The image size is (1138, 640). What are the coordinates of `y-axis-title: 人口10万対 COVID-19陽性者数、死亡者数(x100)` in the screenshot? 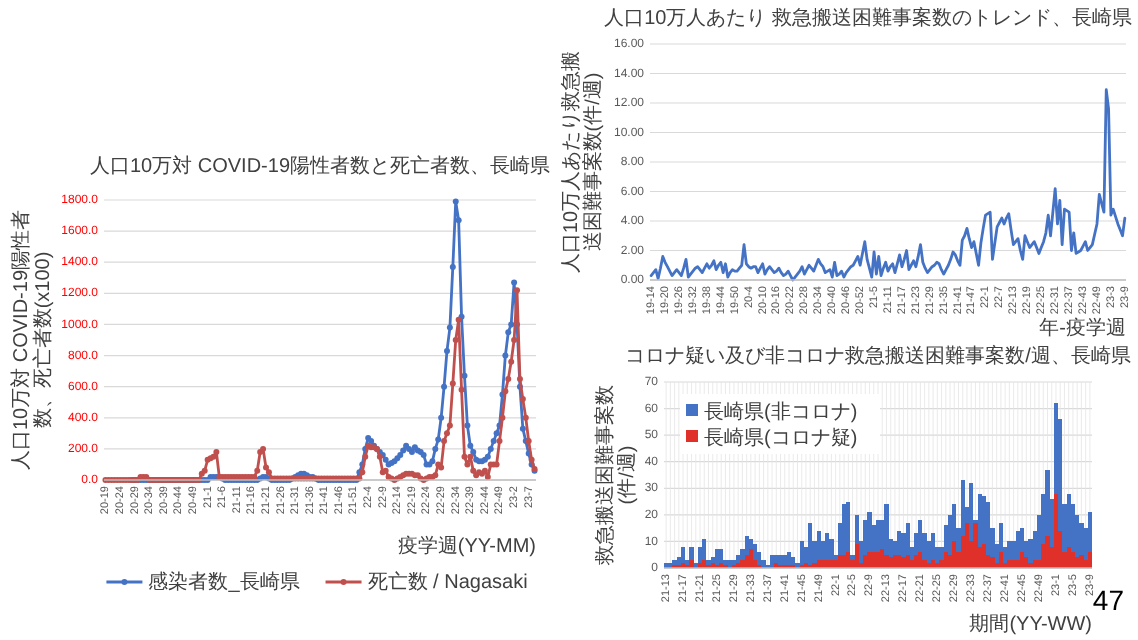 It's located at (31, 340).